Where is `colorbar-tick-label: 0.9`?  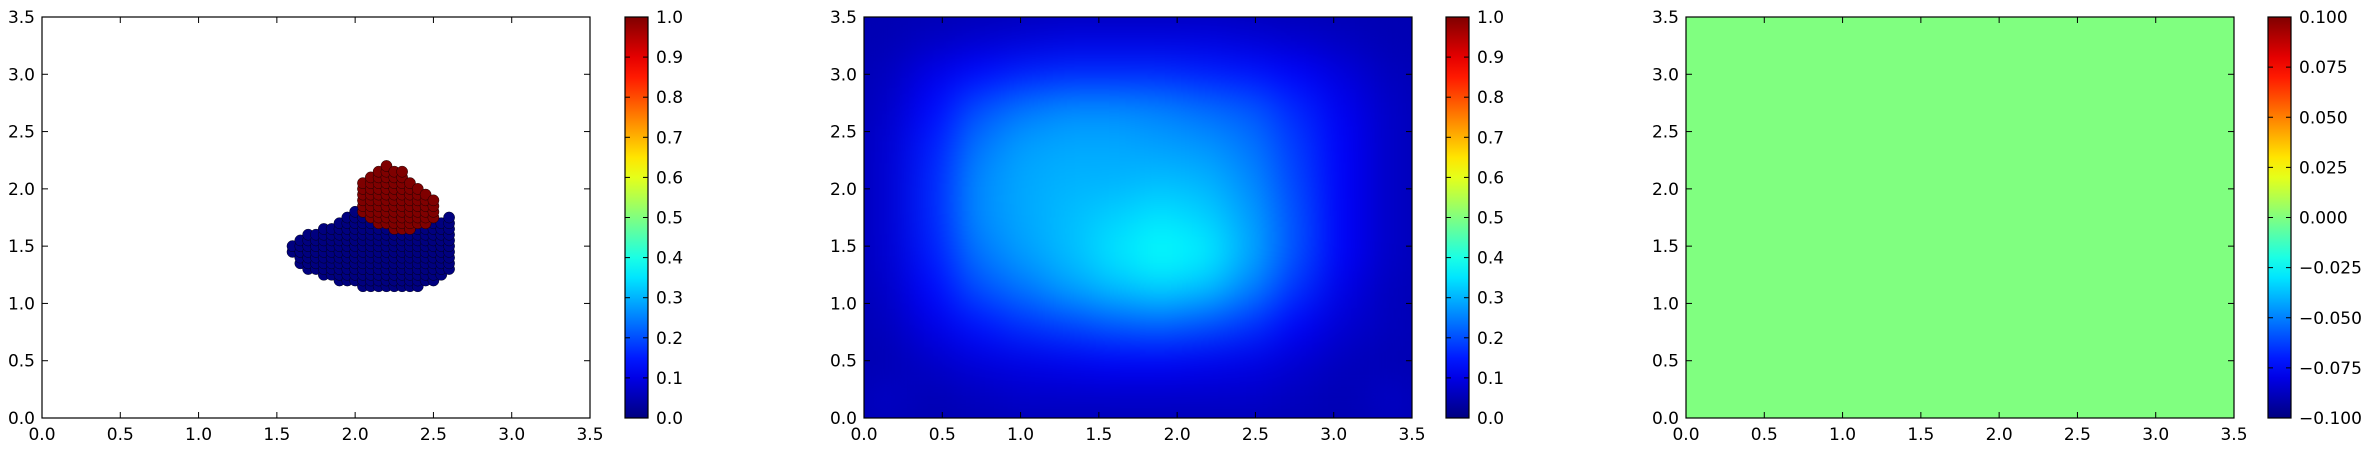
colorbar-tick-label: 0.9 is located at coordinates (669, 58).